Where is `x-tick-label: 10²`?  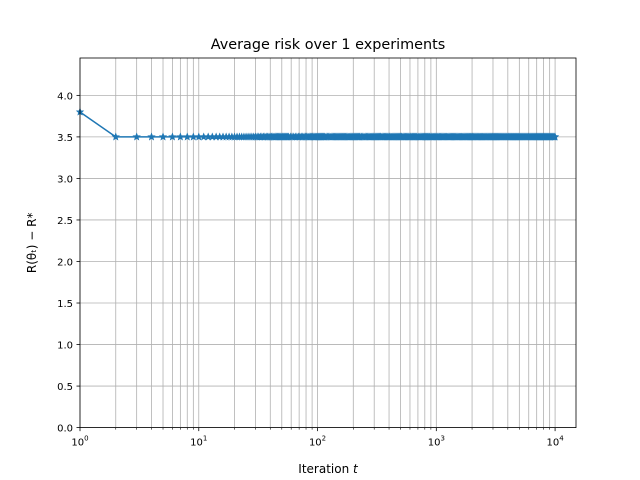
x-tick-label: 10² is located at coordinates (317, 442).